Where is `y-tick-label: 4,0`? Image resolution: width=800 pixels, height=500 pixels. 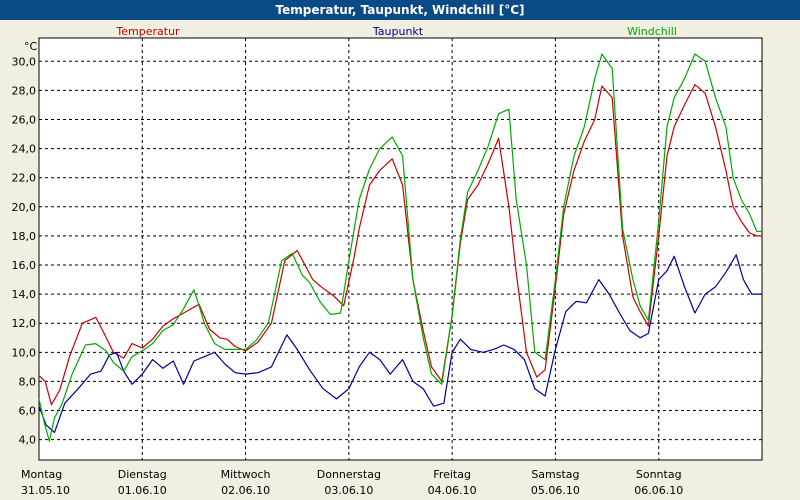
y-tick-label: 4,0 is located at coordinates (28, 440).